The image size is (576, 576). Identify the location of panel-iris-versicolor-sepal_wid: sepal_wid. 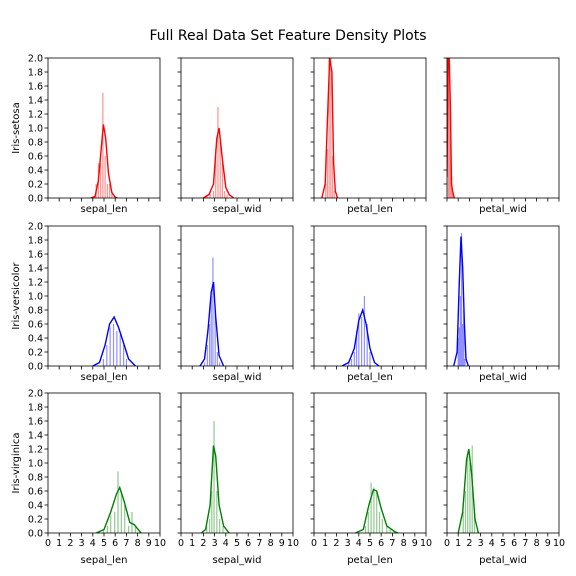
(235, 304).